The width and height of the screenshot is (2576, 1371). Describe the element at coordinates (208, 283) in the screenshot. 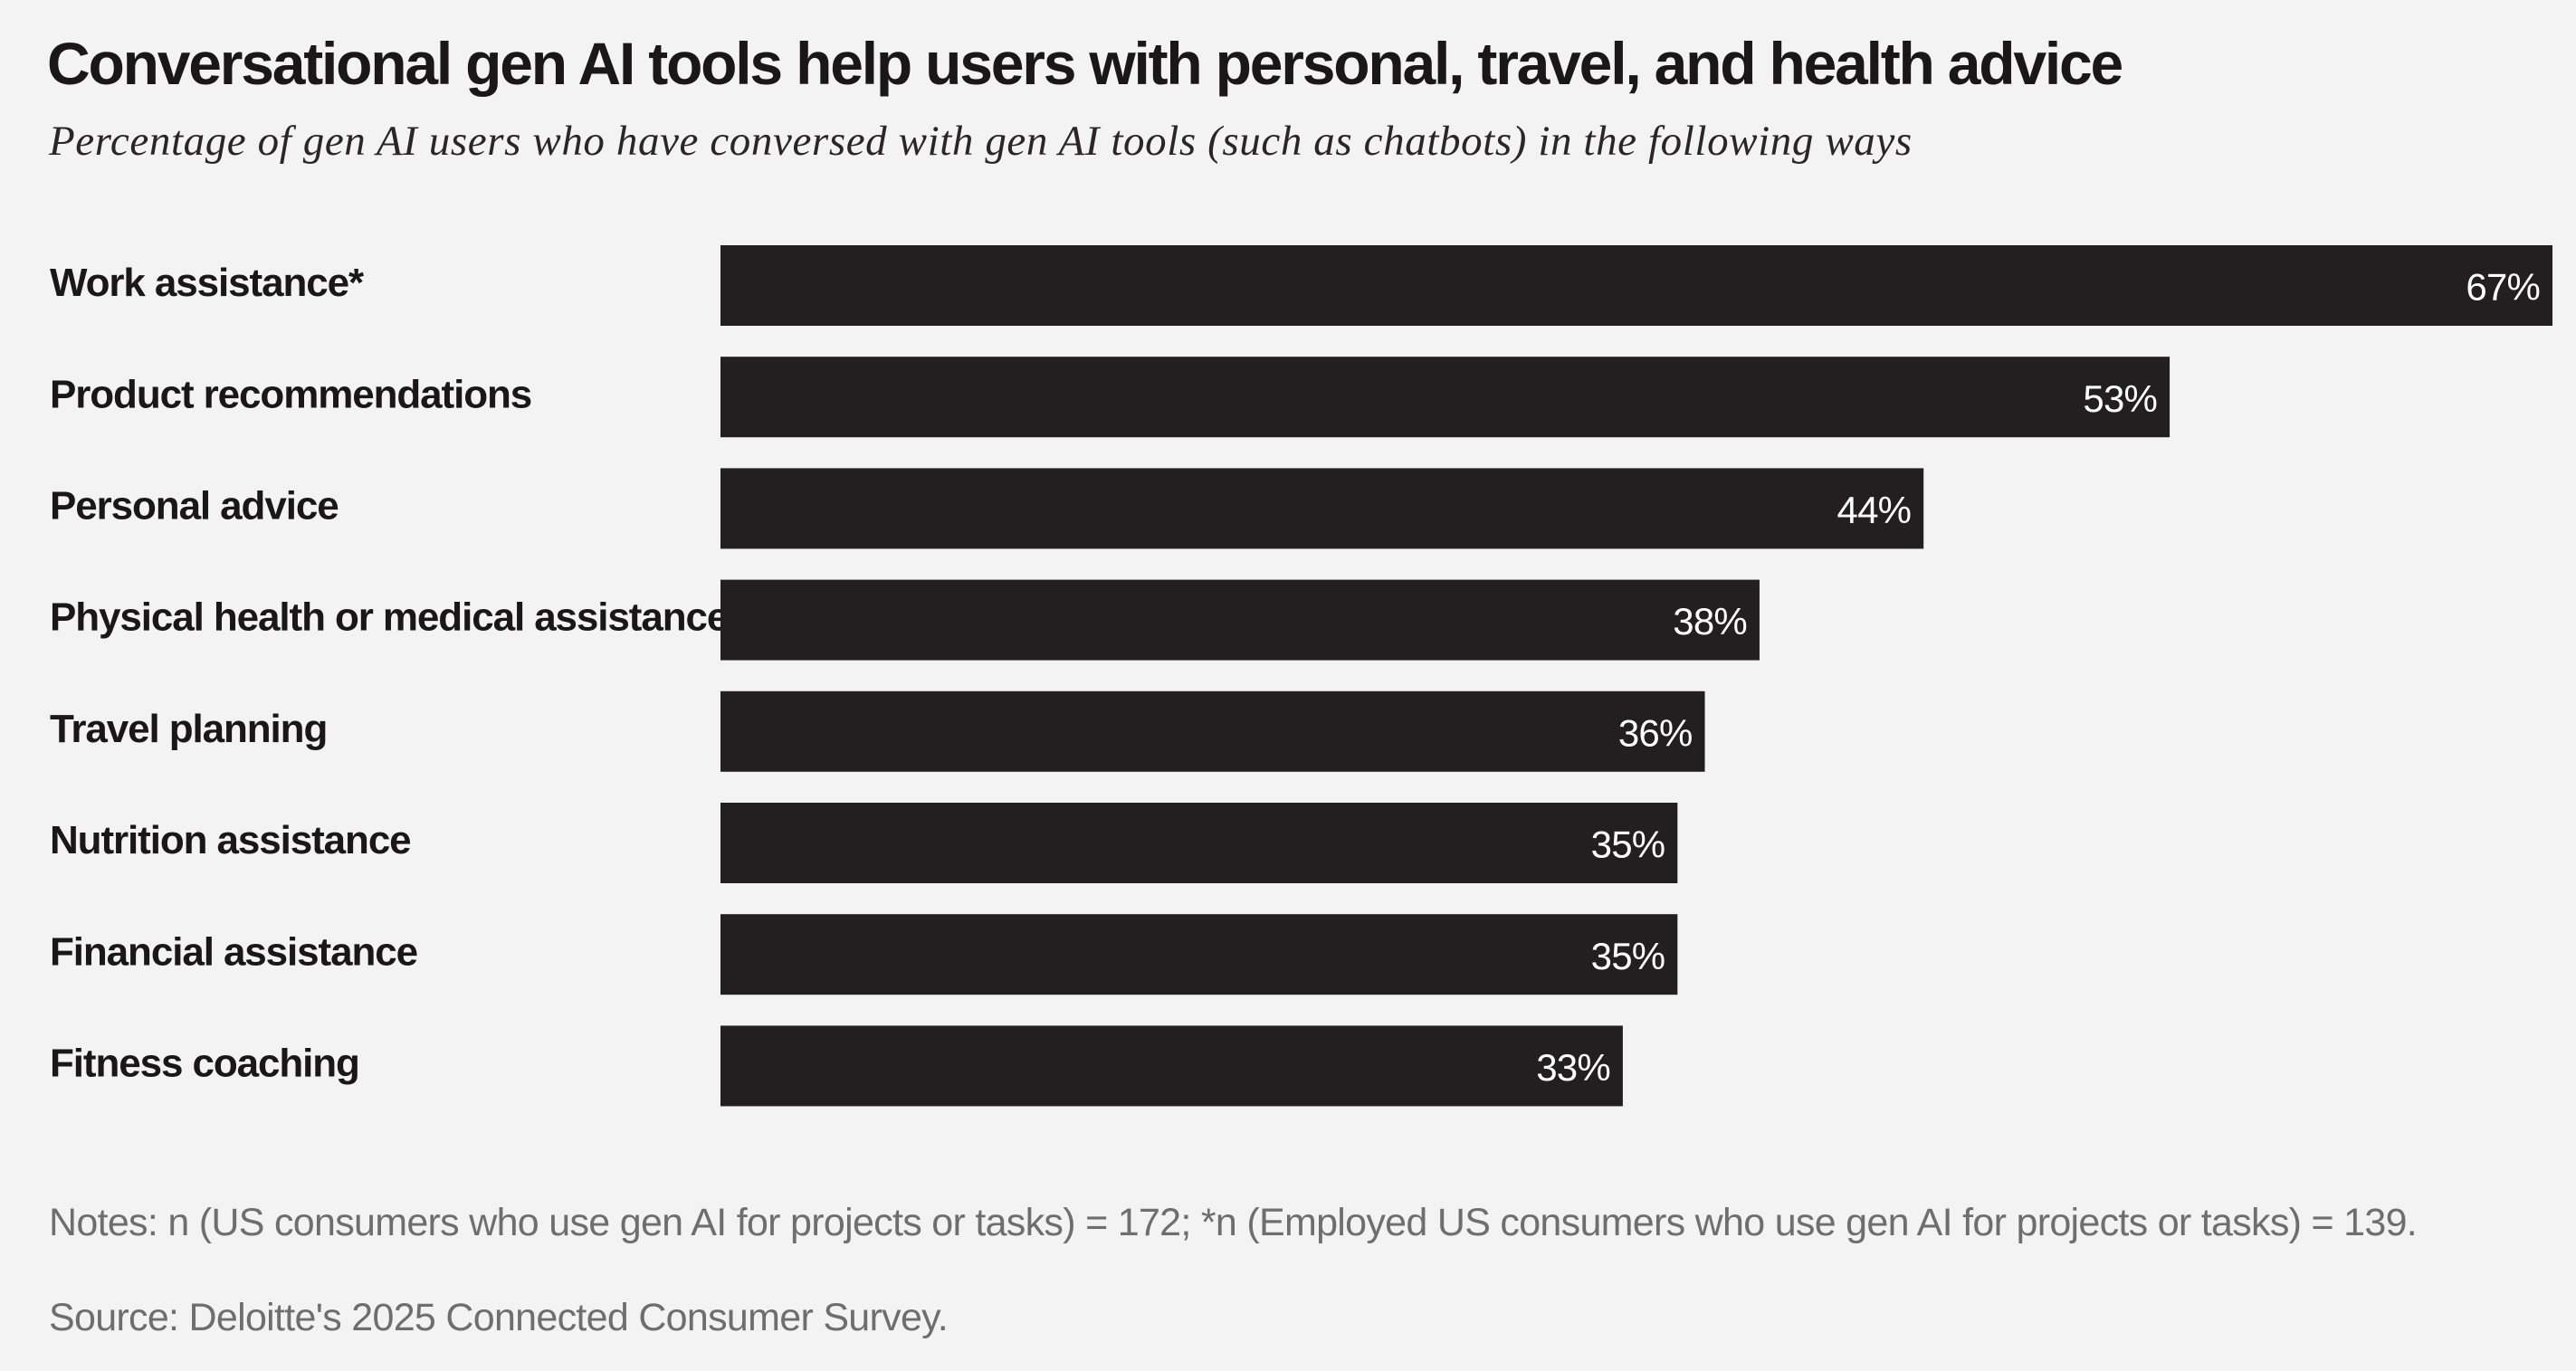

I see `category-label: Work assistance*` at that location.